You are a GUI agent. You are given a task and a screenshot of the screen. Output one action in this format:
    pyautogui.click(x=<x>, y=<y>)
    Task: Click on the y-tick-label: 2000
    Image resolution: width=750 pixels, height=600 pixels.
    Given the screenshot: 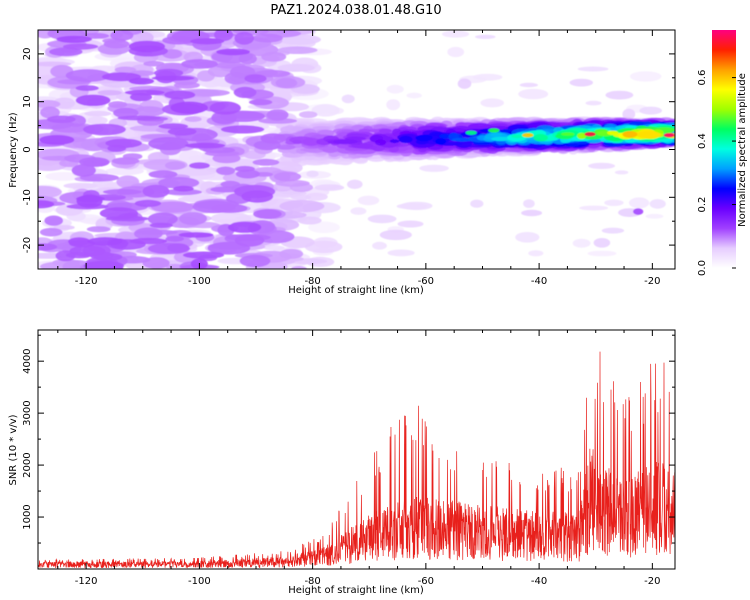 What is the action you would take?
    pyautogui.click(x=27, y=464)
    